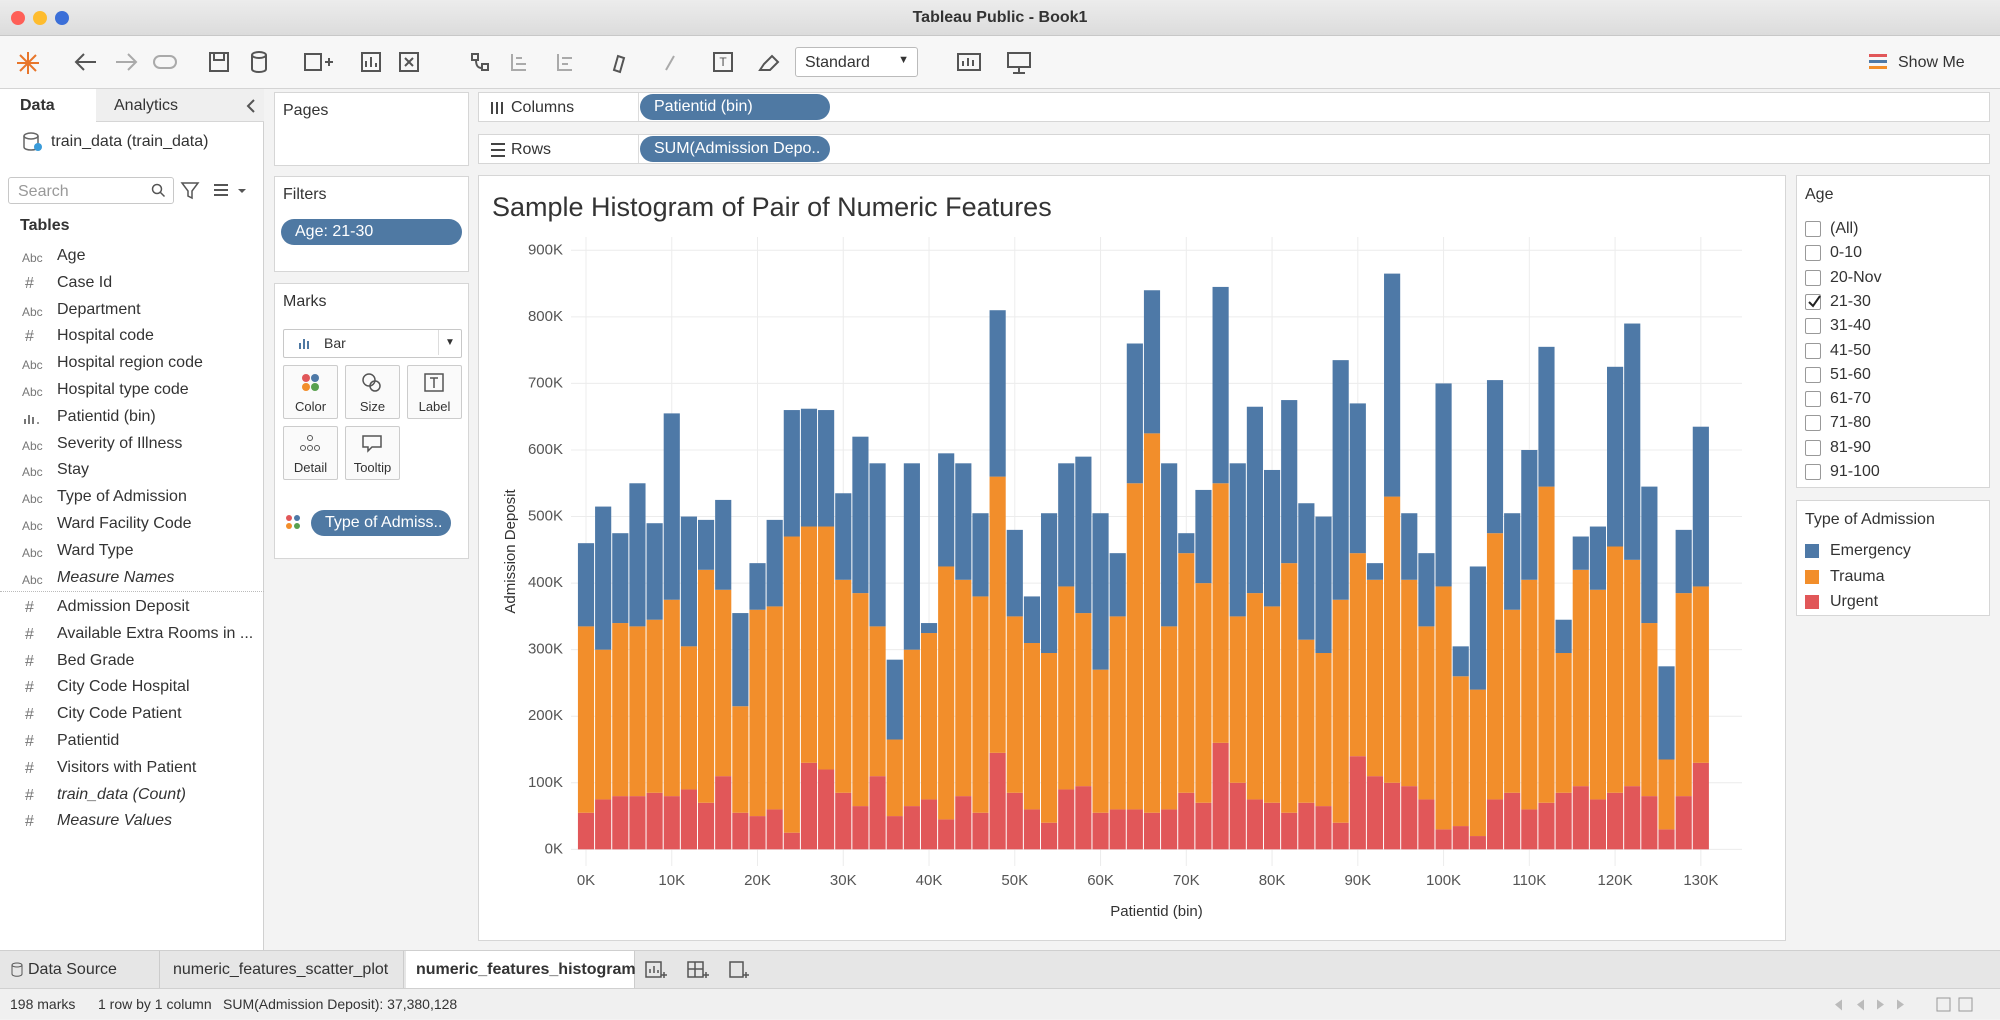 This screenshot has width=2000, height=1020. I want to click on legend-label: Trauma, so click(1857, 576).